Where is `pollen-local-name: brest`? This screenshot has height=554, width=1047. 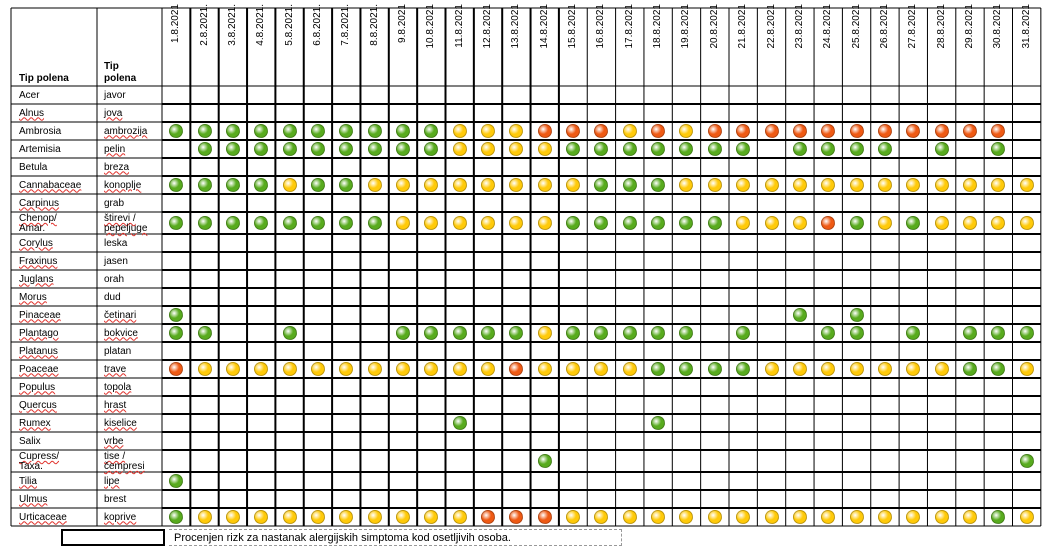
pollen-local-name: brest is located at coordinates (115, 499).